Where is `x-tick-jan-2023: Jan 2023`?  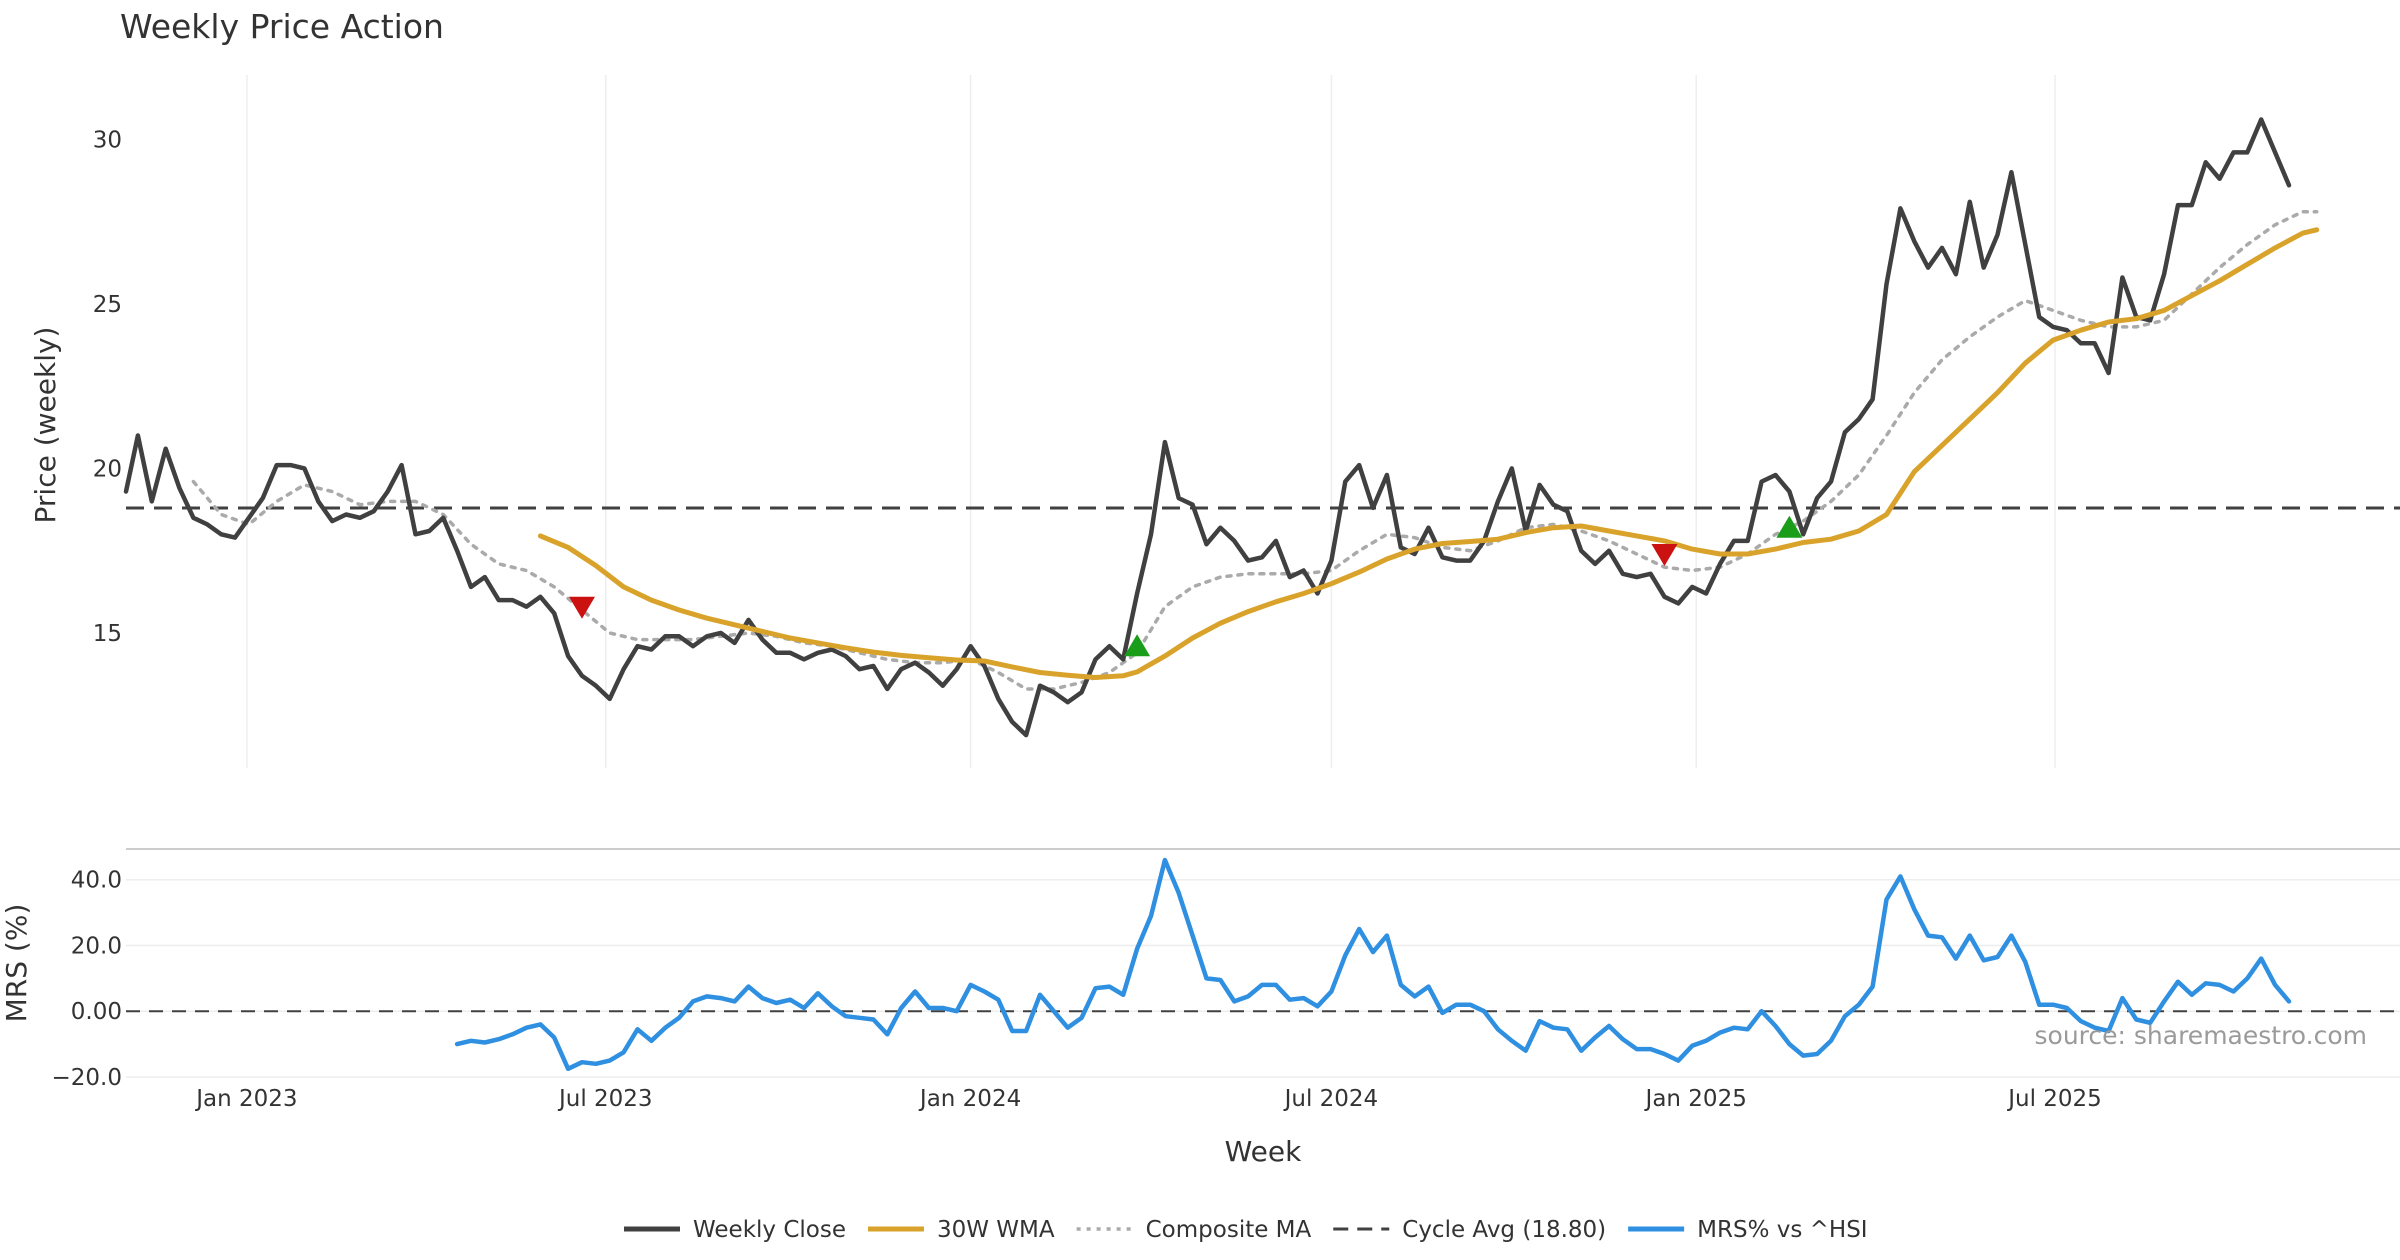 x-tick-jan-2023: Jan 2023 is located at coordinates (245, 1099).